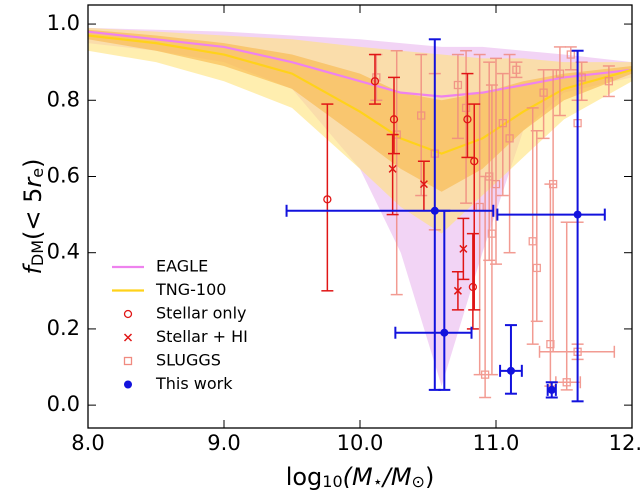 Image resolution: width=642 pixels, height=495 pixels. Describe the element at coordinates (378, 481) in the screenshot. I see `xlabel-part: ⋆` at that location.